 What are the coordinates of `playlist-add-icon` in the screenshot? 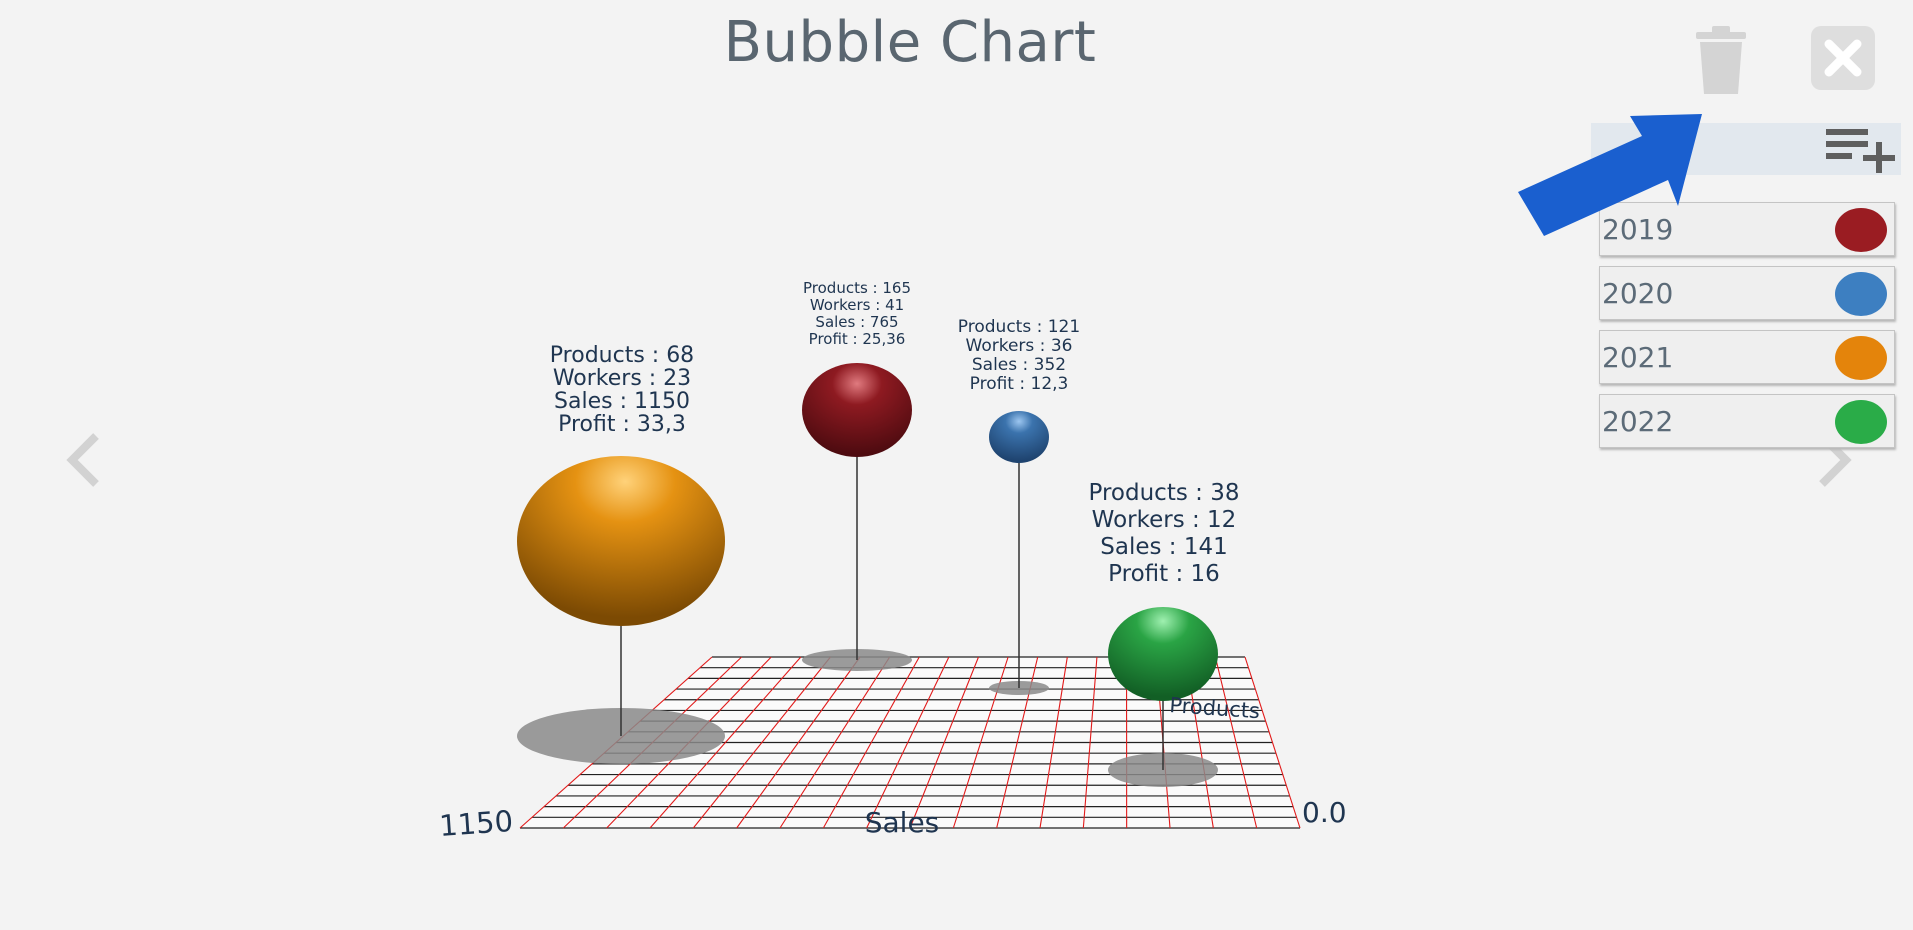 It's located at (1860, 151).